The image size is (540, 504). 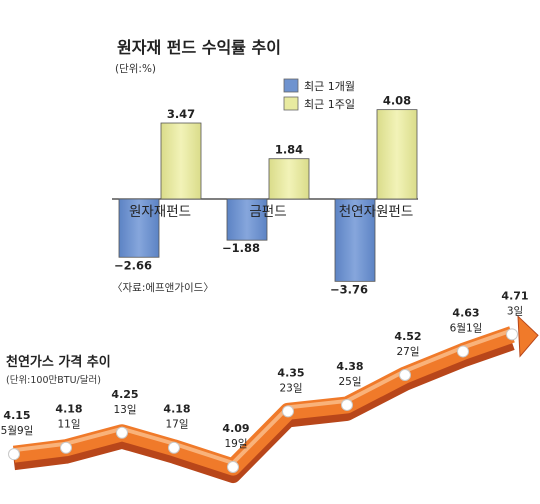 I want to click on price-value-label-7: 4.52, so click(x=407, y=336).